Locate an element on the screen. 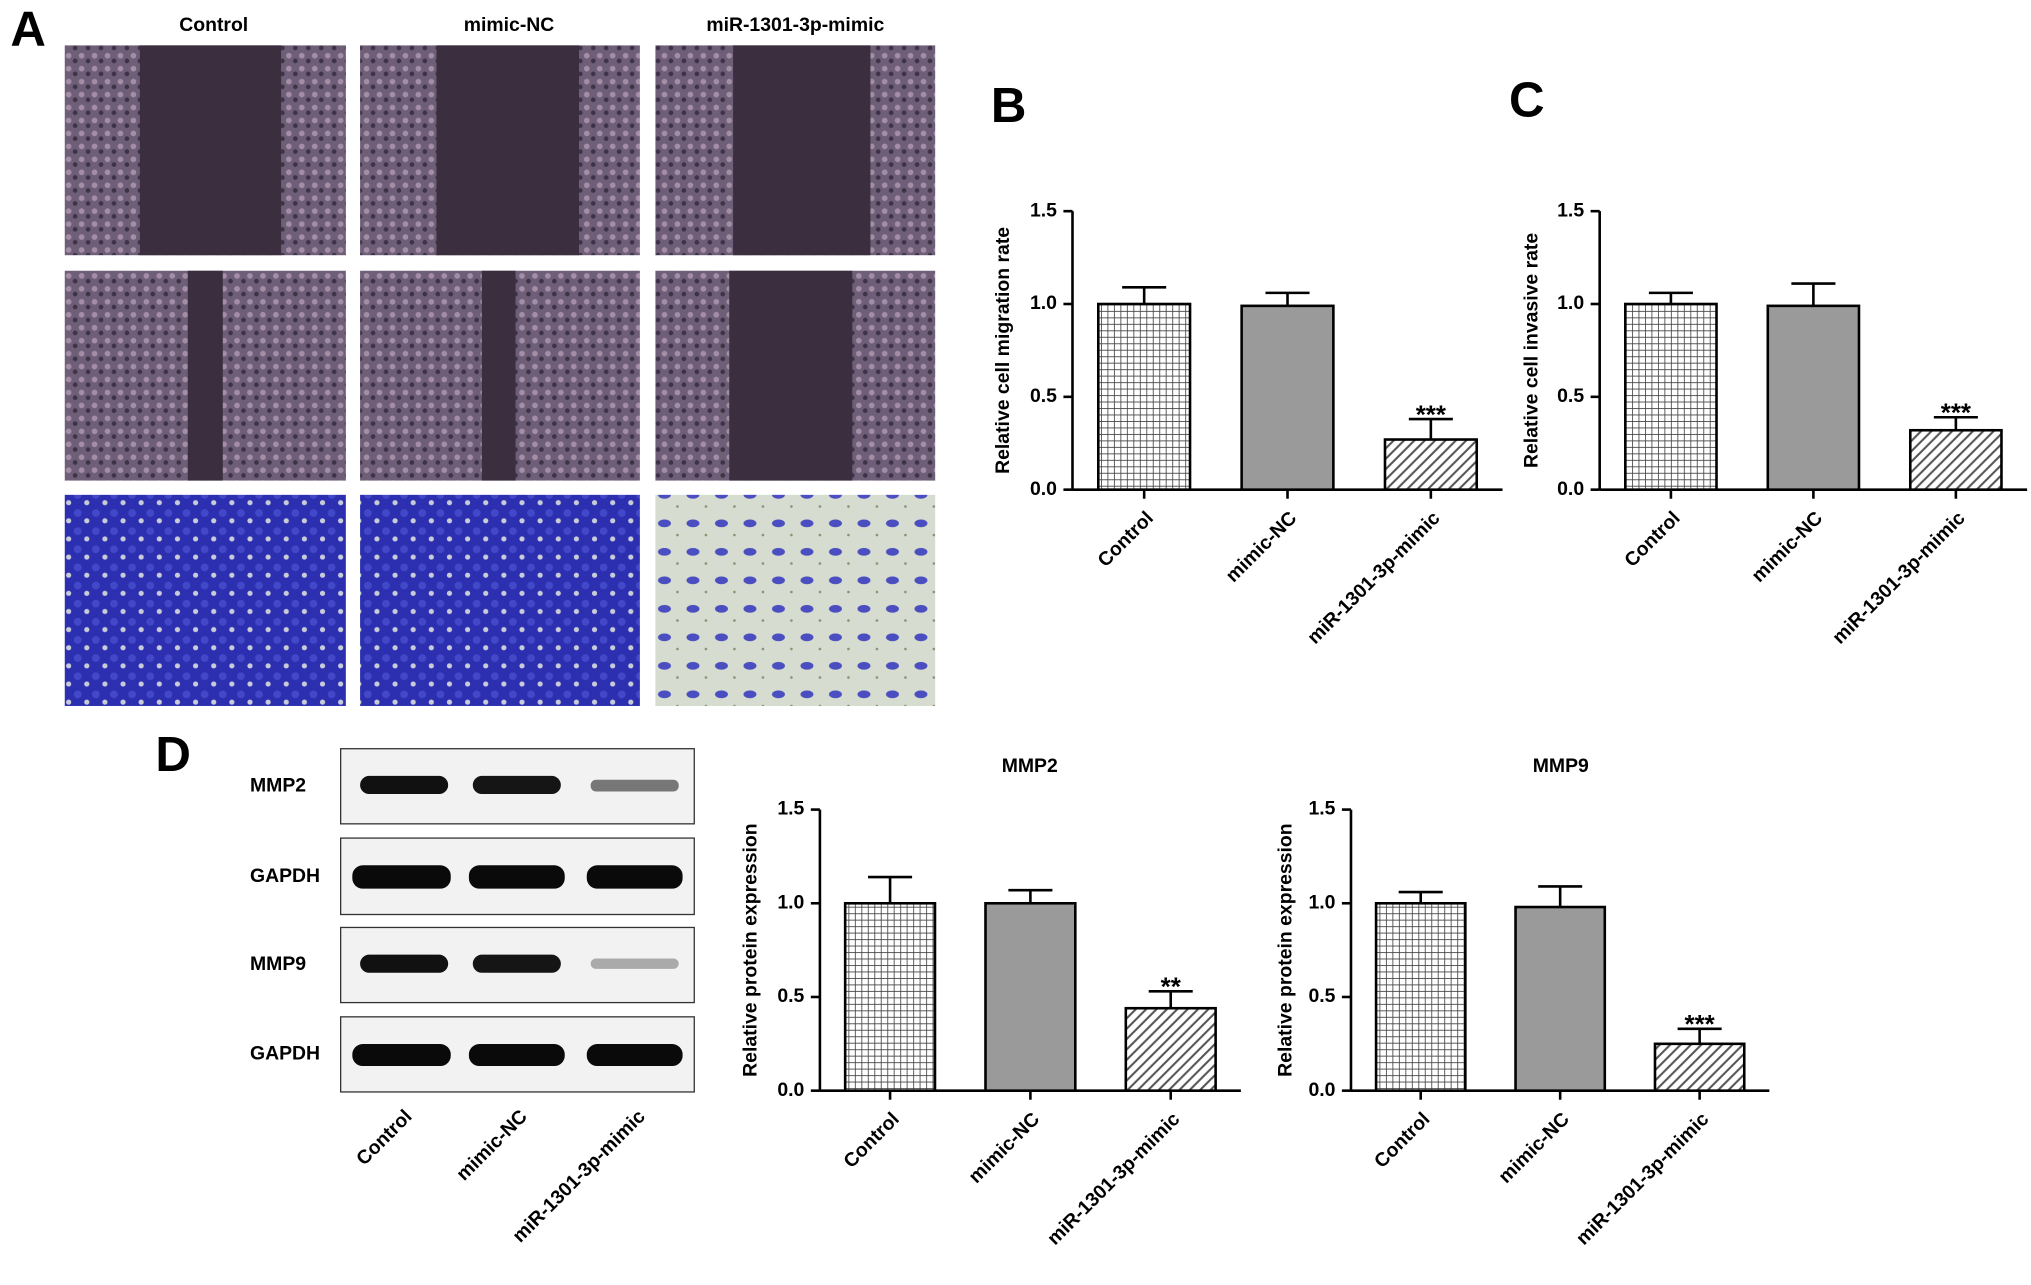 The height and width of the screenshot is (1285, 2031). blot-lane-label: miR-1301-3p-mimic is located at coordinates (579, 1176).